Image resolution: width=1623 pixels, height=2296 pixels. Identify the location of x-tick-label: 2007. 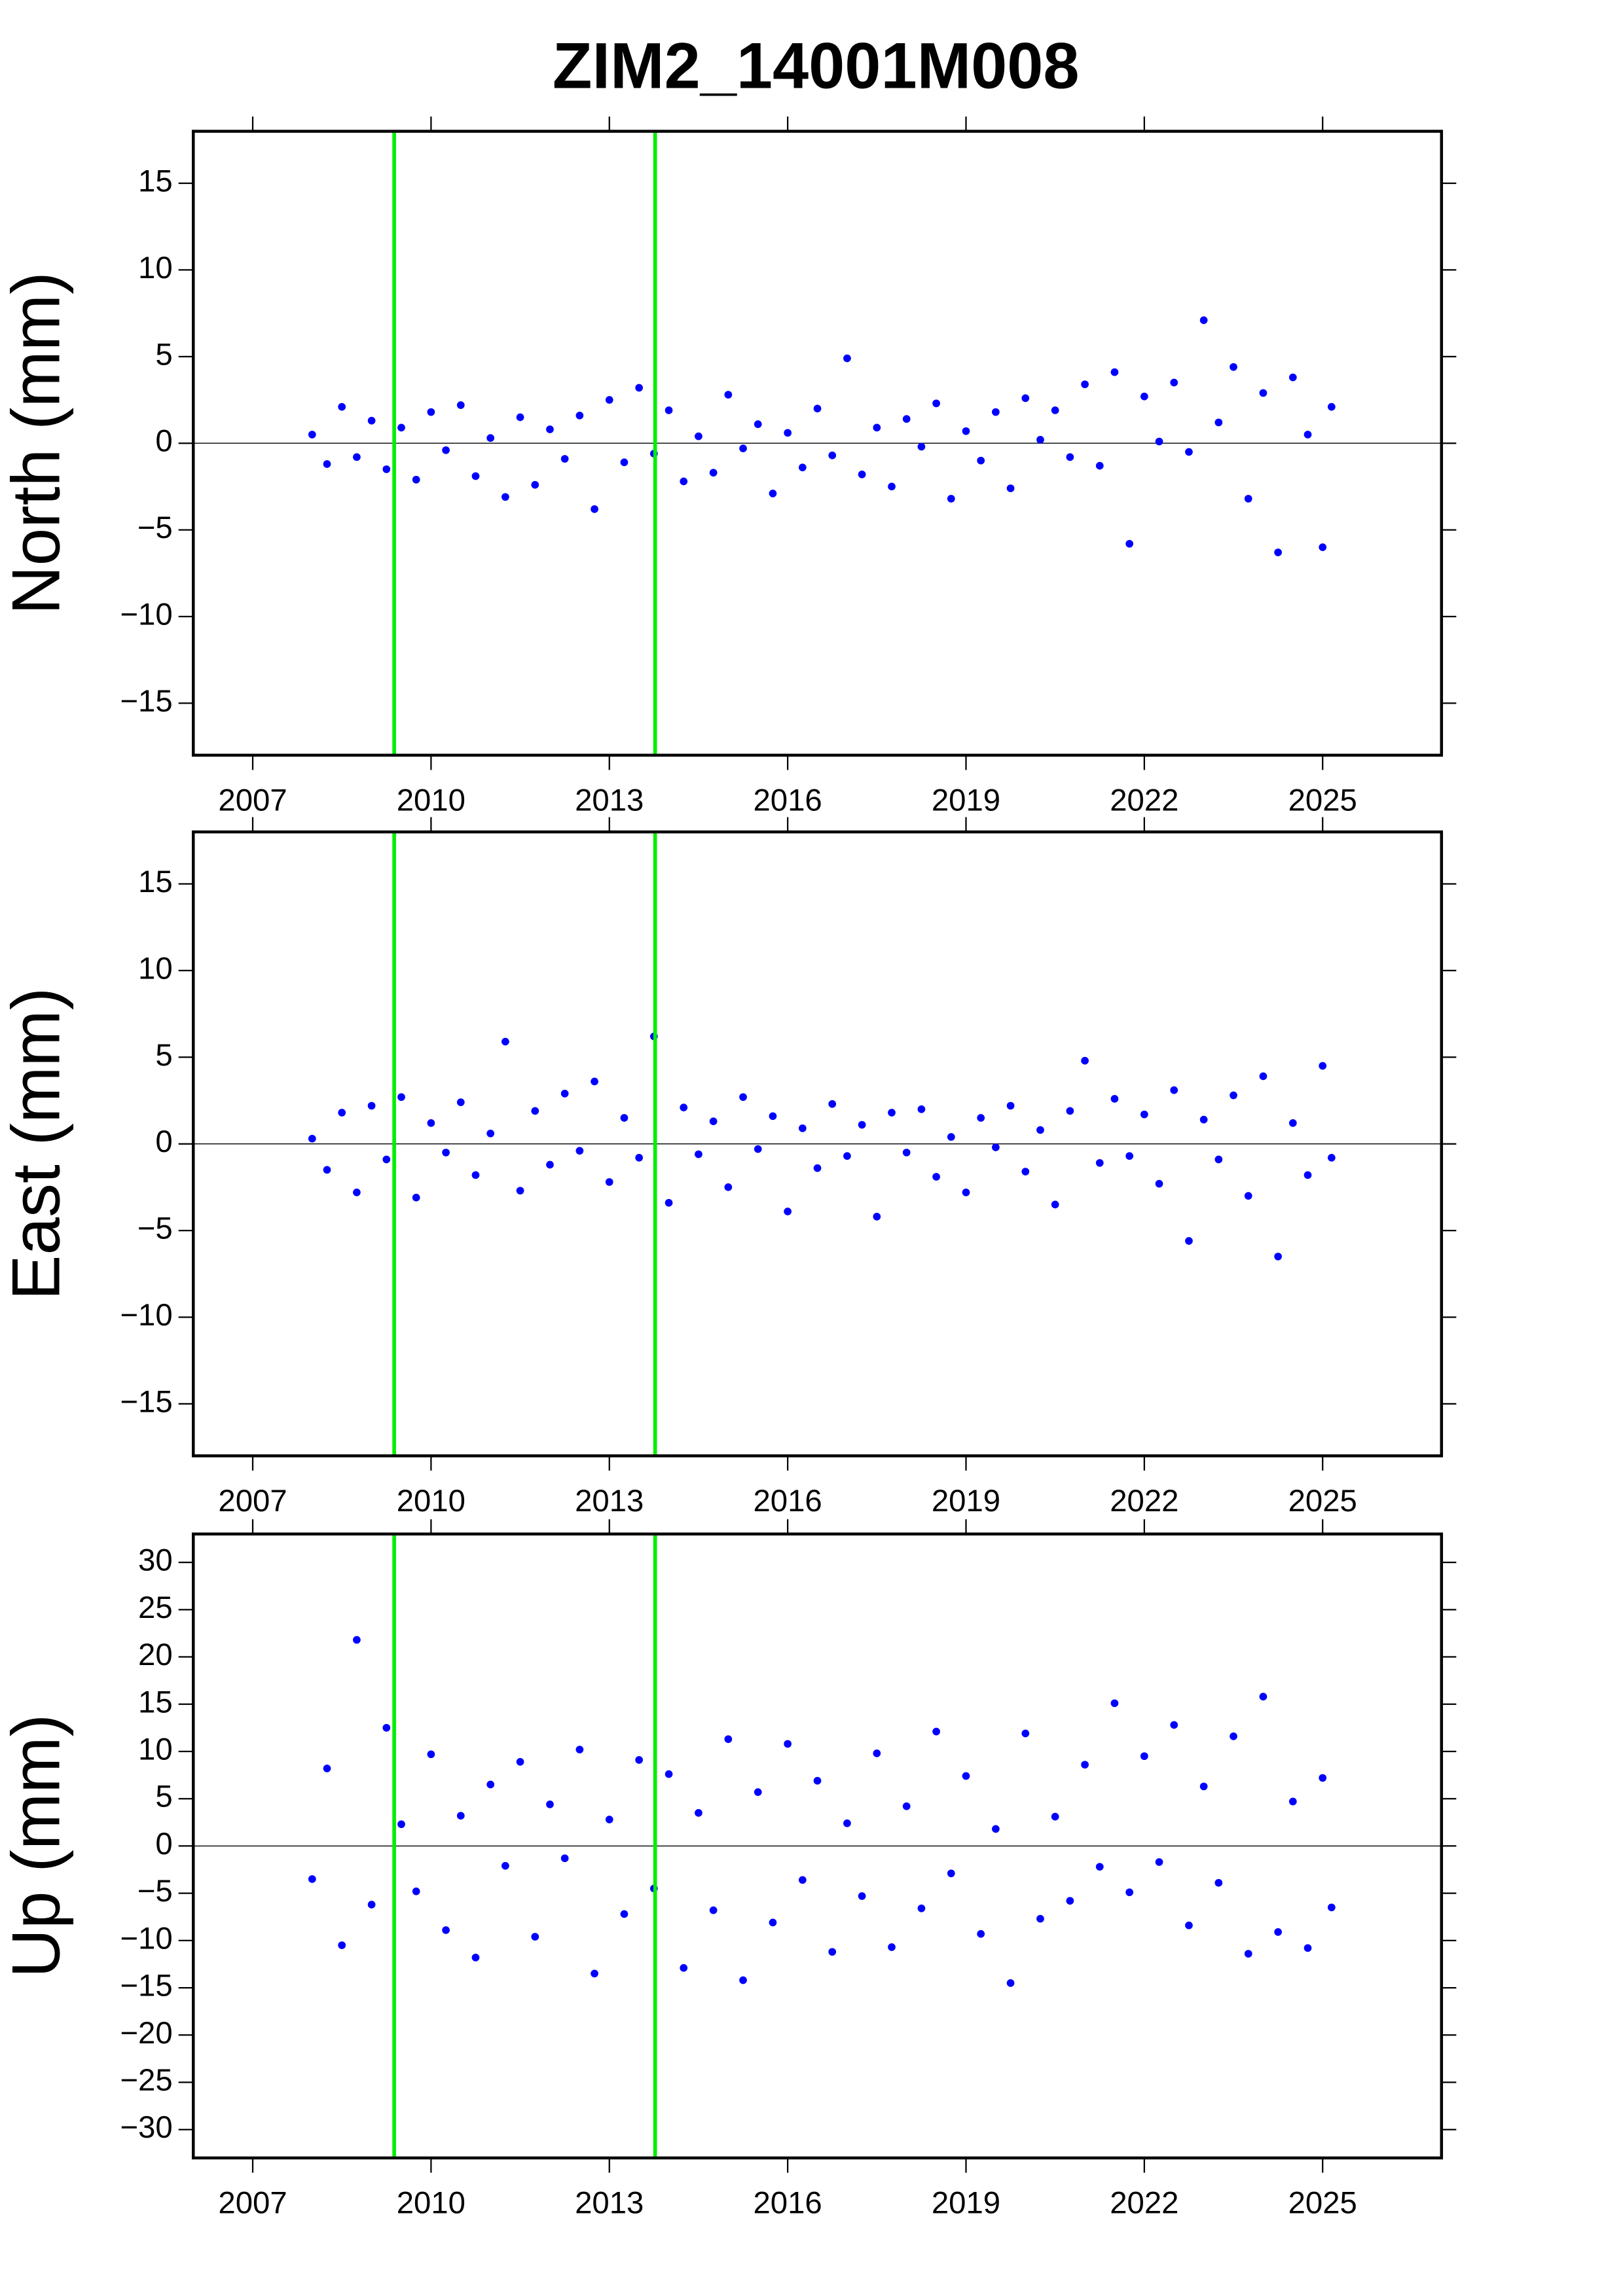
(252, 800).